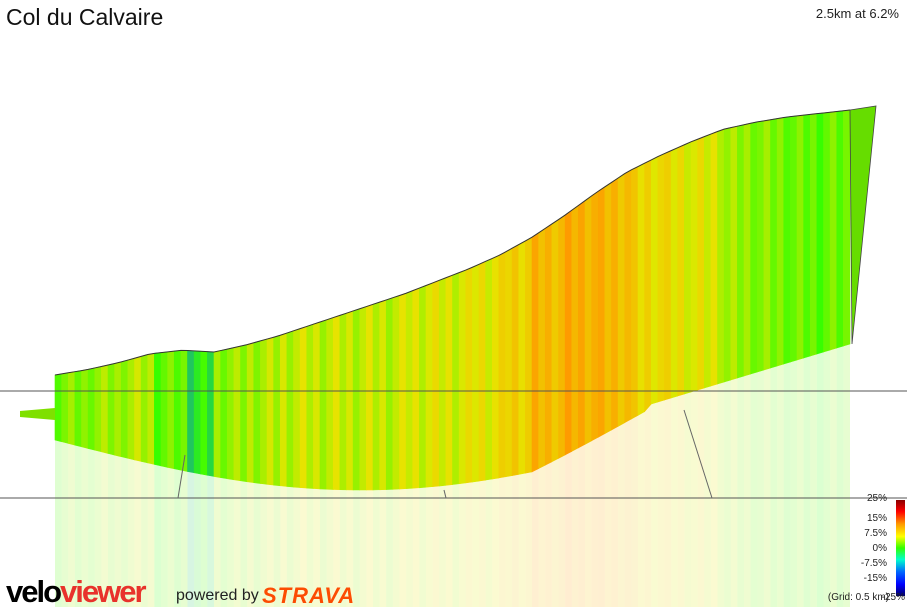  What do you see at coordinates (217, 595) in the screenshot?
I see `powered-by-text: powered by` at bounding box center [217, 595].